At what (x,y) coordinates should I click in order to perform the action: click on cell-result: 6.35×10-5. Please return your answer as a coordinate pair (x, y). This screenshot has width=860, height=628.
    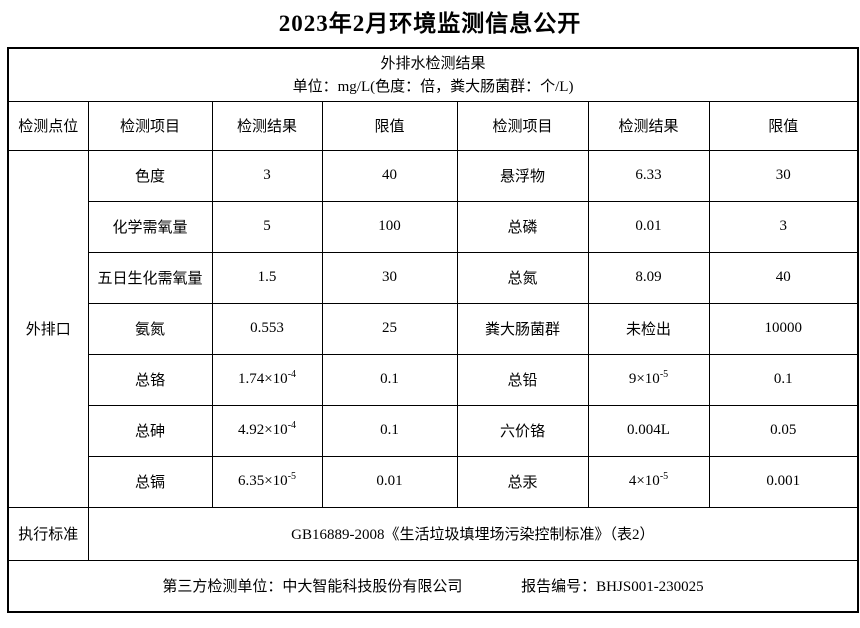
    Looking at the image, I should click on (267, 481).